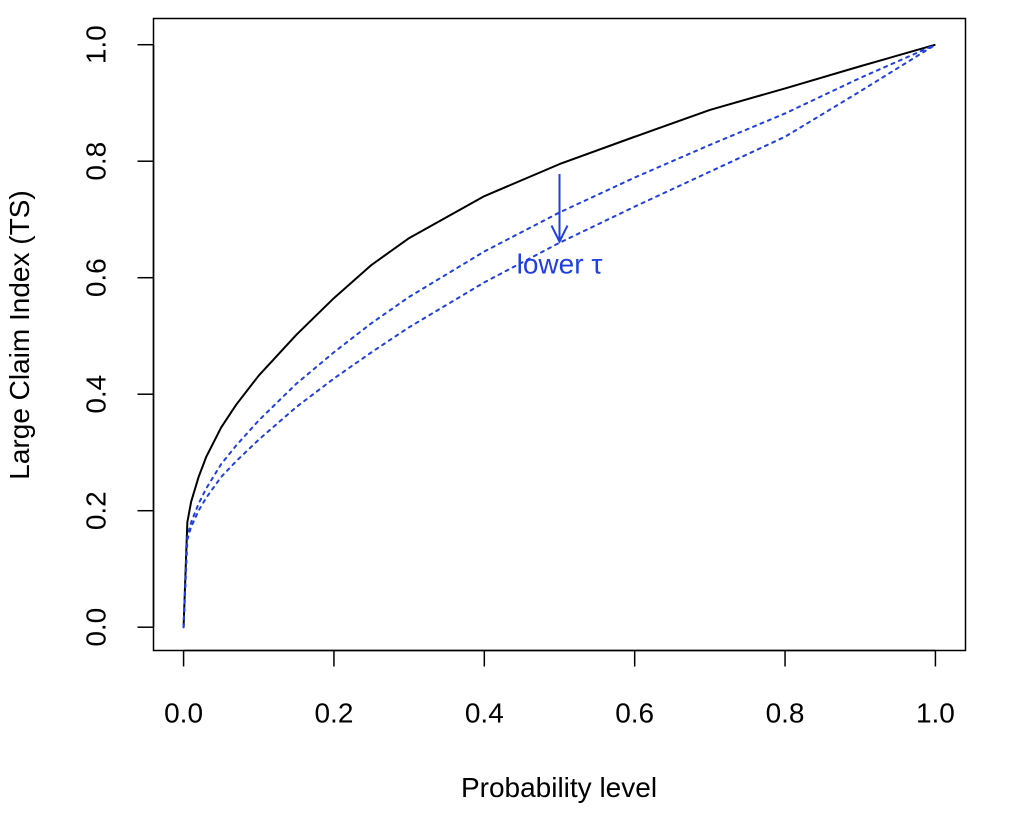  I want to click on x-tick-label: 0.4, so click(484, 713).